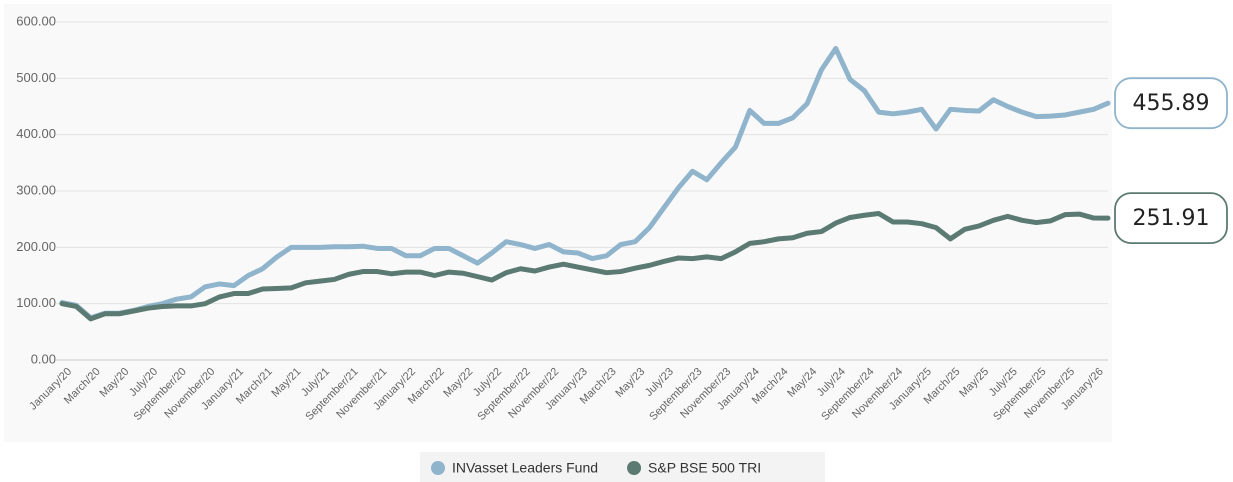 Image resolution: width=1233 pixels, height=482 pixels. I want to click on end-value-label: 251.91, so click(1171, 218).